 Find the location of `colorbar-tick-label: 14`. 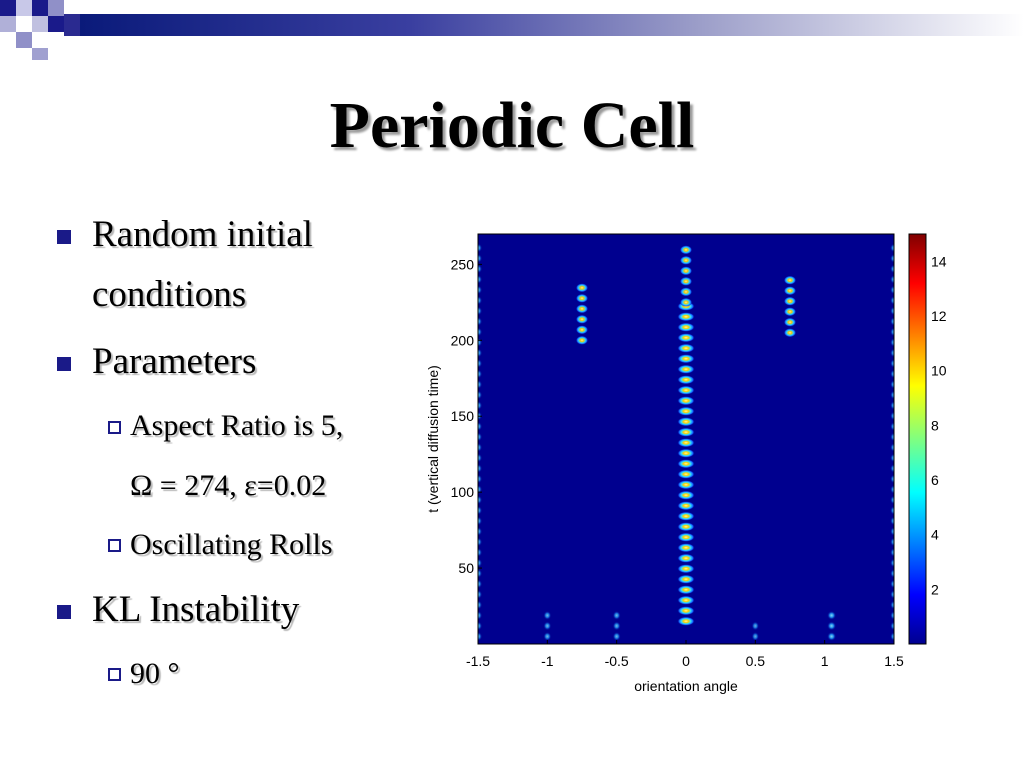

colorbar-tick-label: 14 is located at coordinates (939, 261).